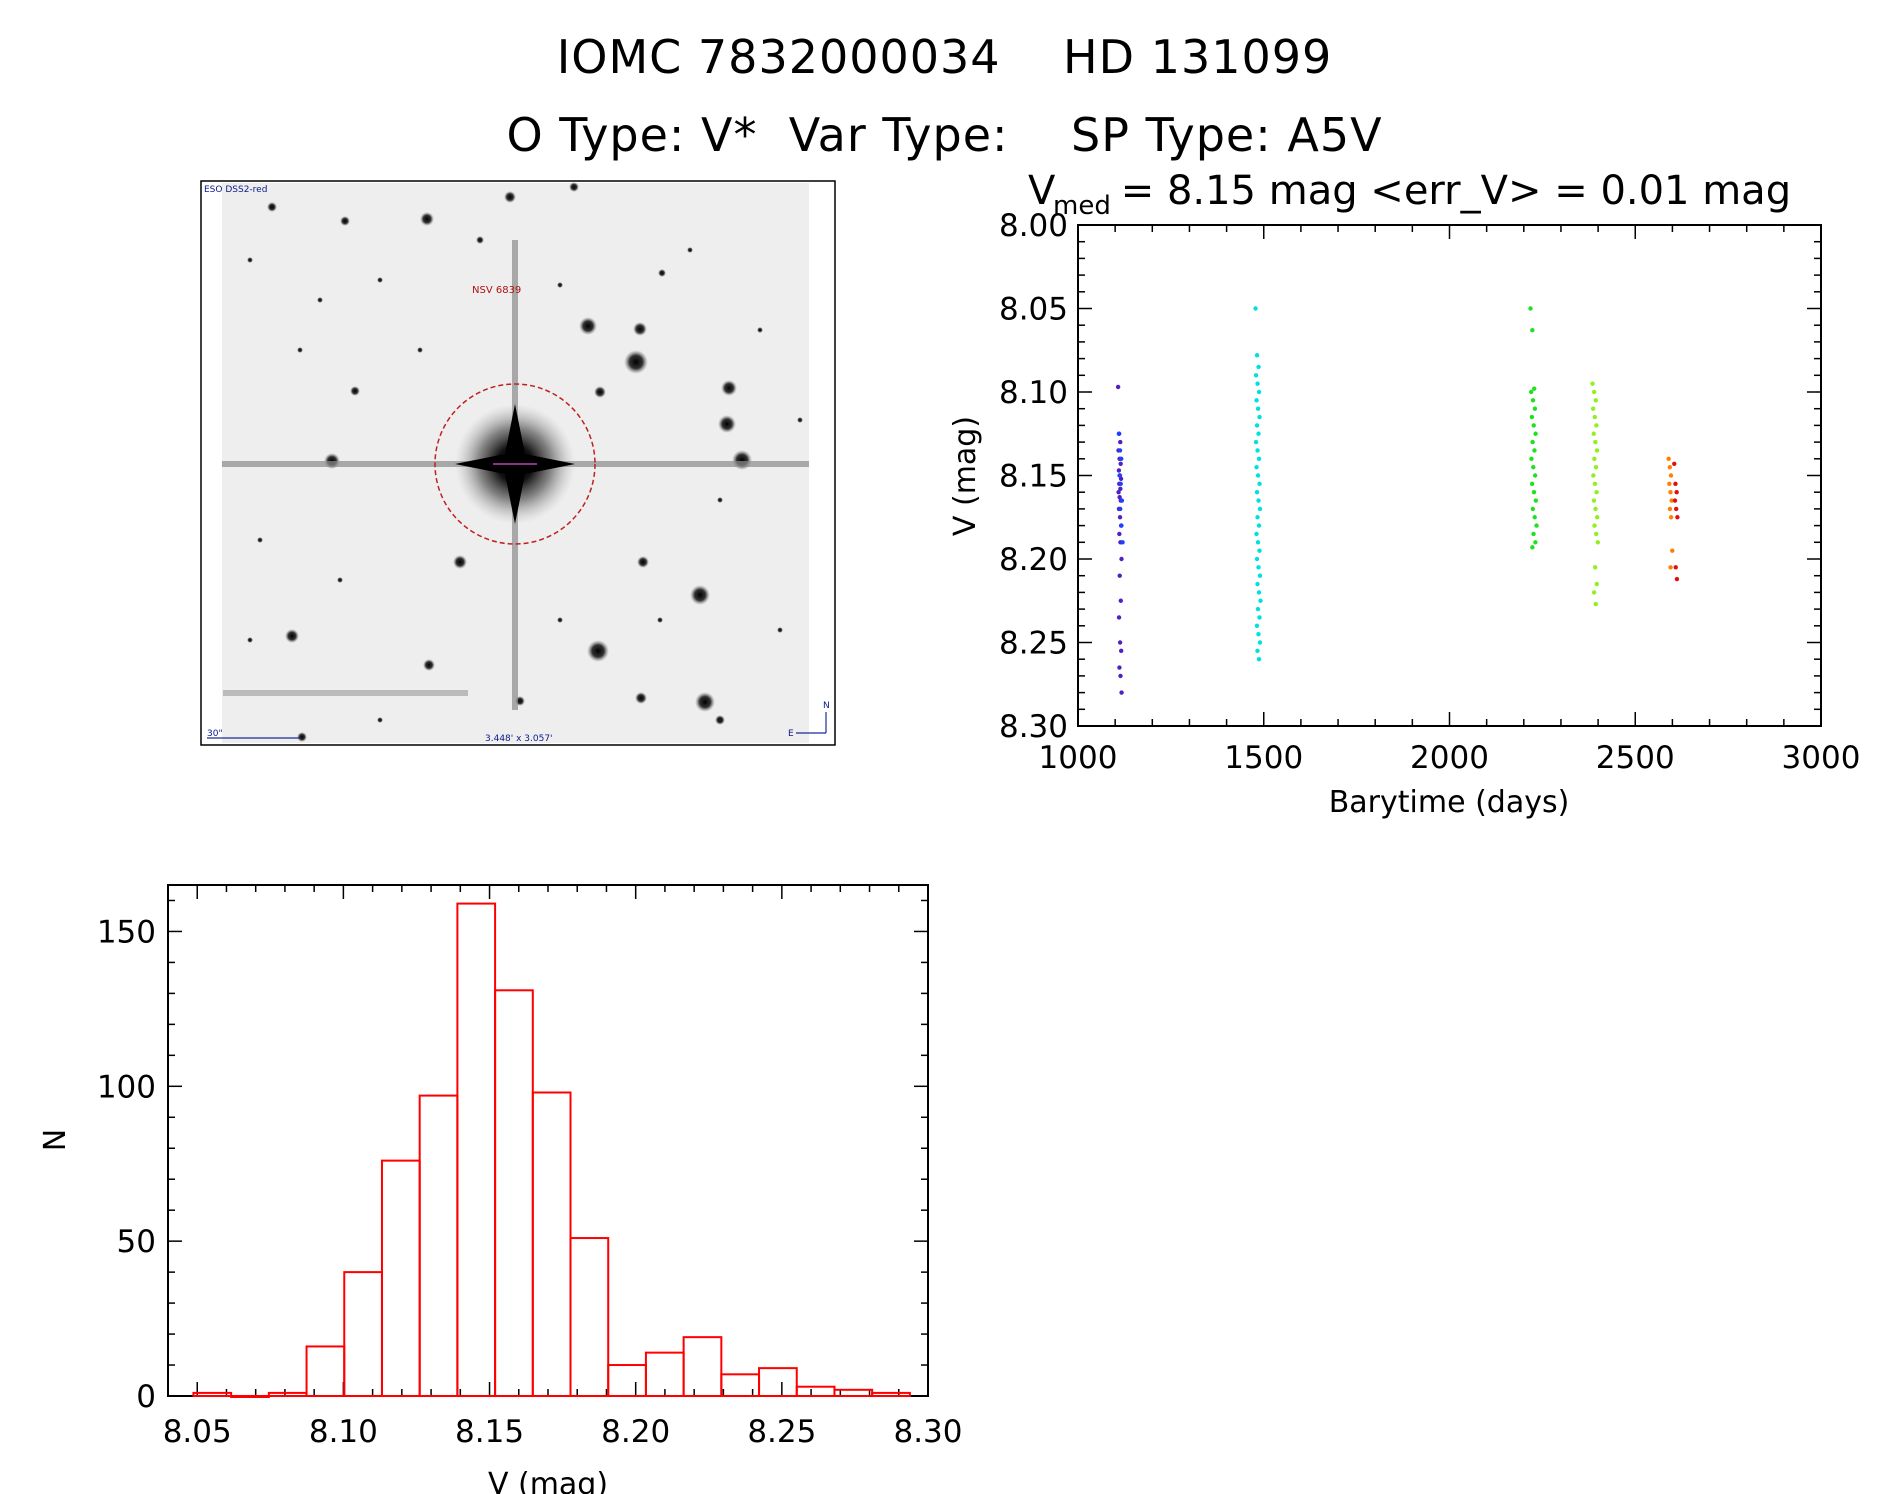  What do you see at coordinates (197, 1432) in the screenshot?
I see `hist-x-tick-label: 8.05` at bounding box center [197, 1432].